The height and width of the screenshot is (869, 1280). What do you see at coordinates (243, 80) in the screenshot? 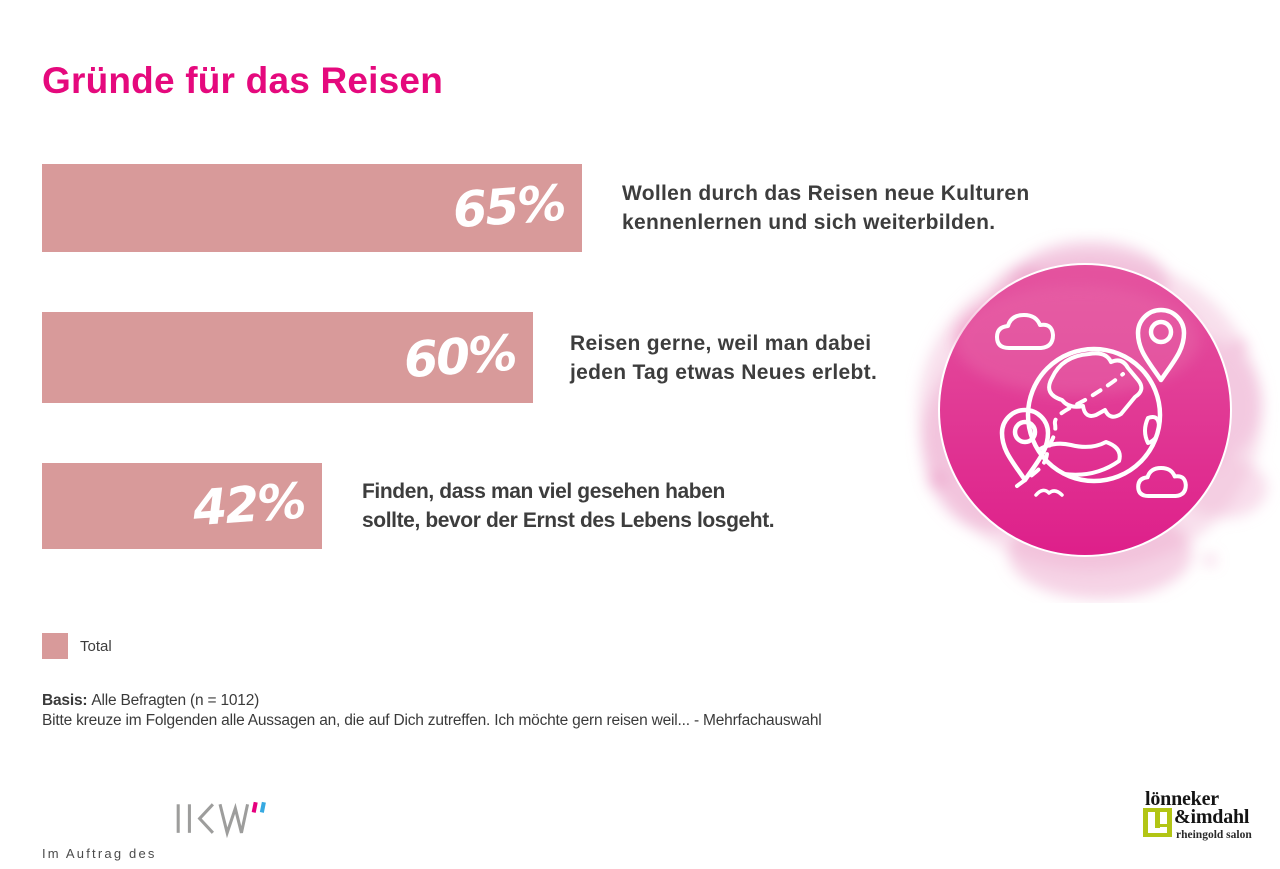
I see `page-title: Gründe für das Reisen` at bounding box center [243, 80].